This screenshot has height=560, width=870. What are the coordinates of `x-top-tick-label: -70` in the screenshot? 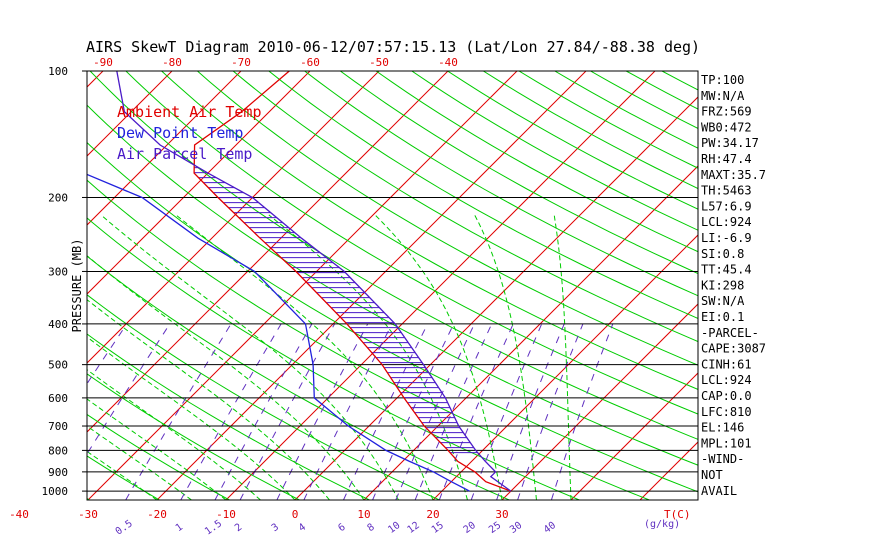 It's located at (241, 62).